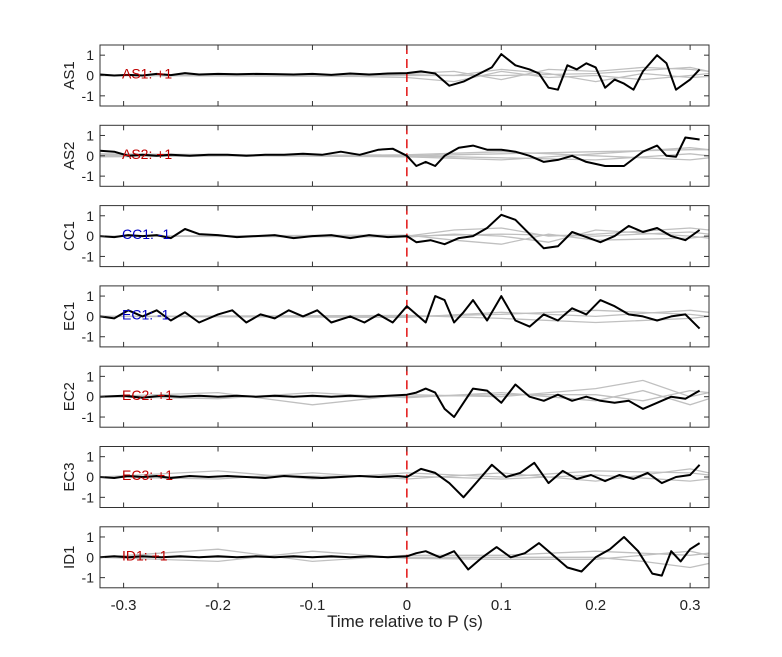 This screenshot has width=782, height=657. I want to click on polarity-annotation: EC3: +1, so click(147, 475).